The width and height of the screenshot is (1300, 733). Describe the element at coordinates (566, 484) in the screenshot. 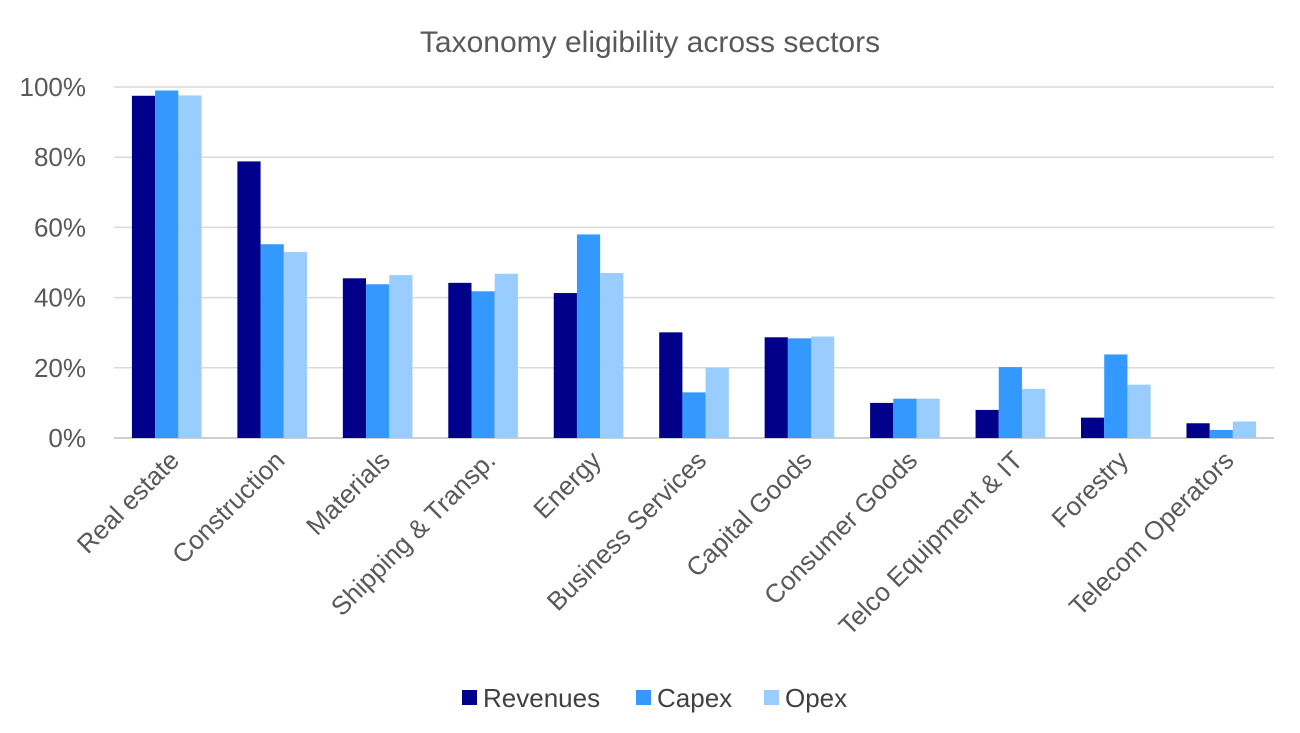

I see `x-category-label: Energy` at that location.